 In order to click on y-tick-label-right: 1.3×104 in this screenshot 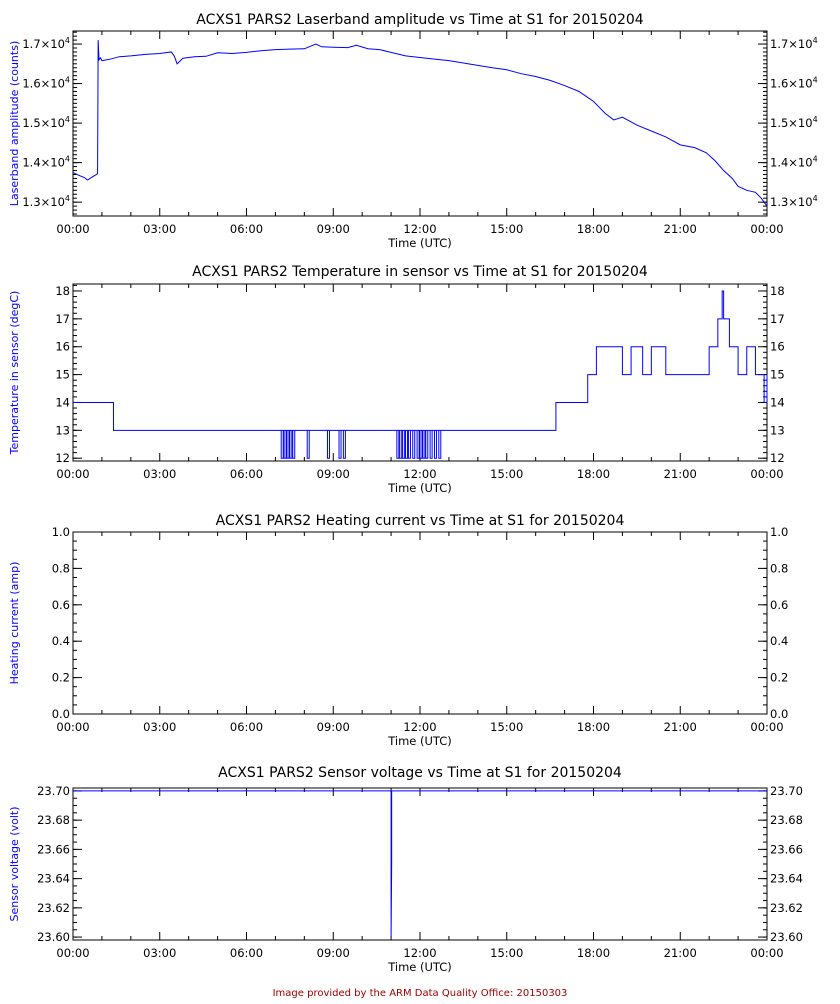, I will do `click(794, 201)`.